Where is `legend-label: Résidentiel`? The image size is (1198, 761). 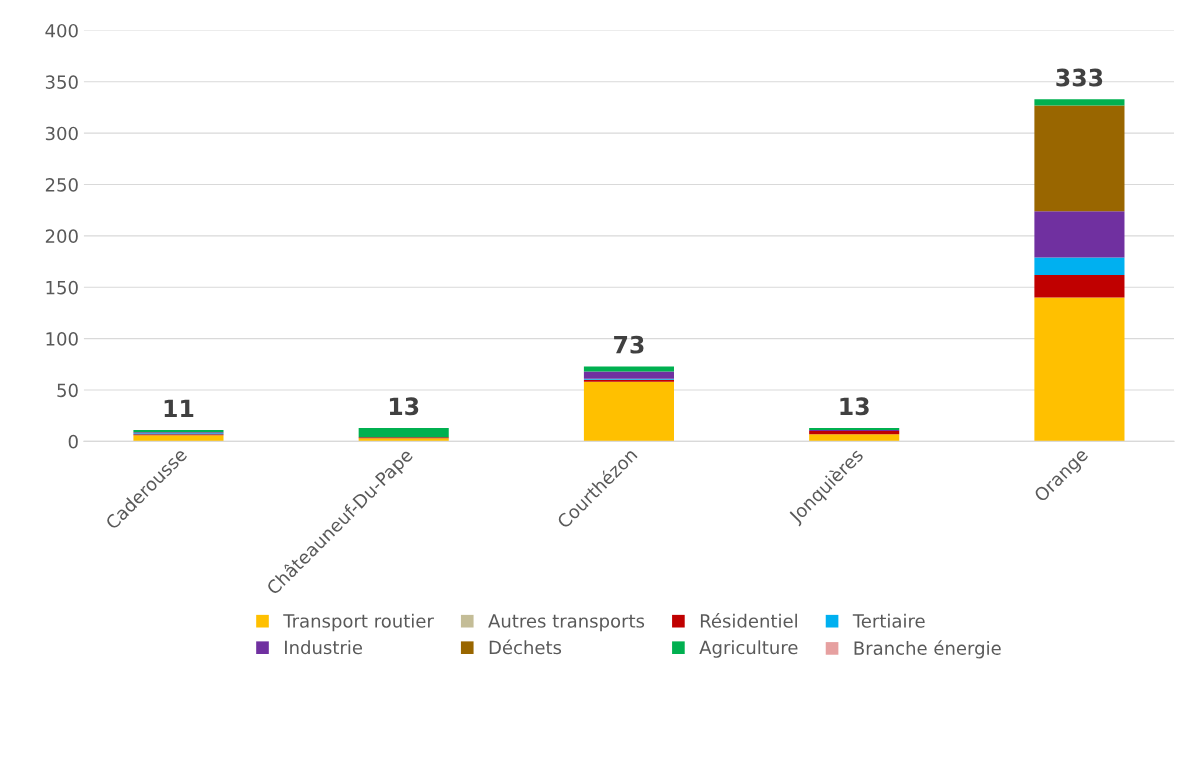 legend-label: Résidentiel is located at coordinates (748, 620).